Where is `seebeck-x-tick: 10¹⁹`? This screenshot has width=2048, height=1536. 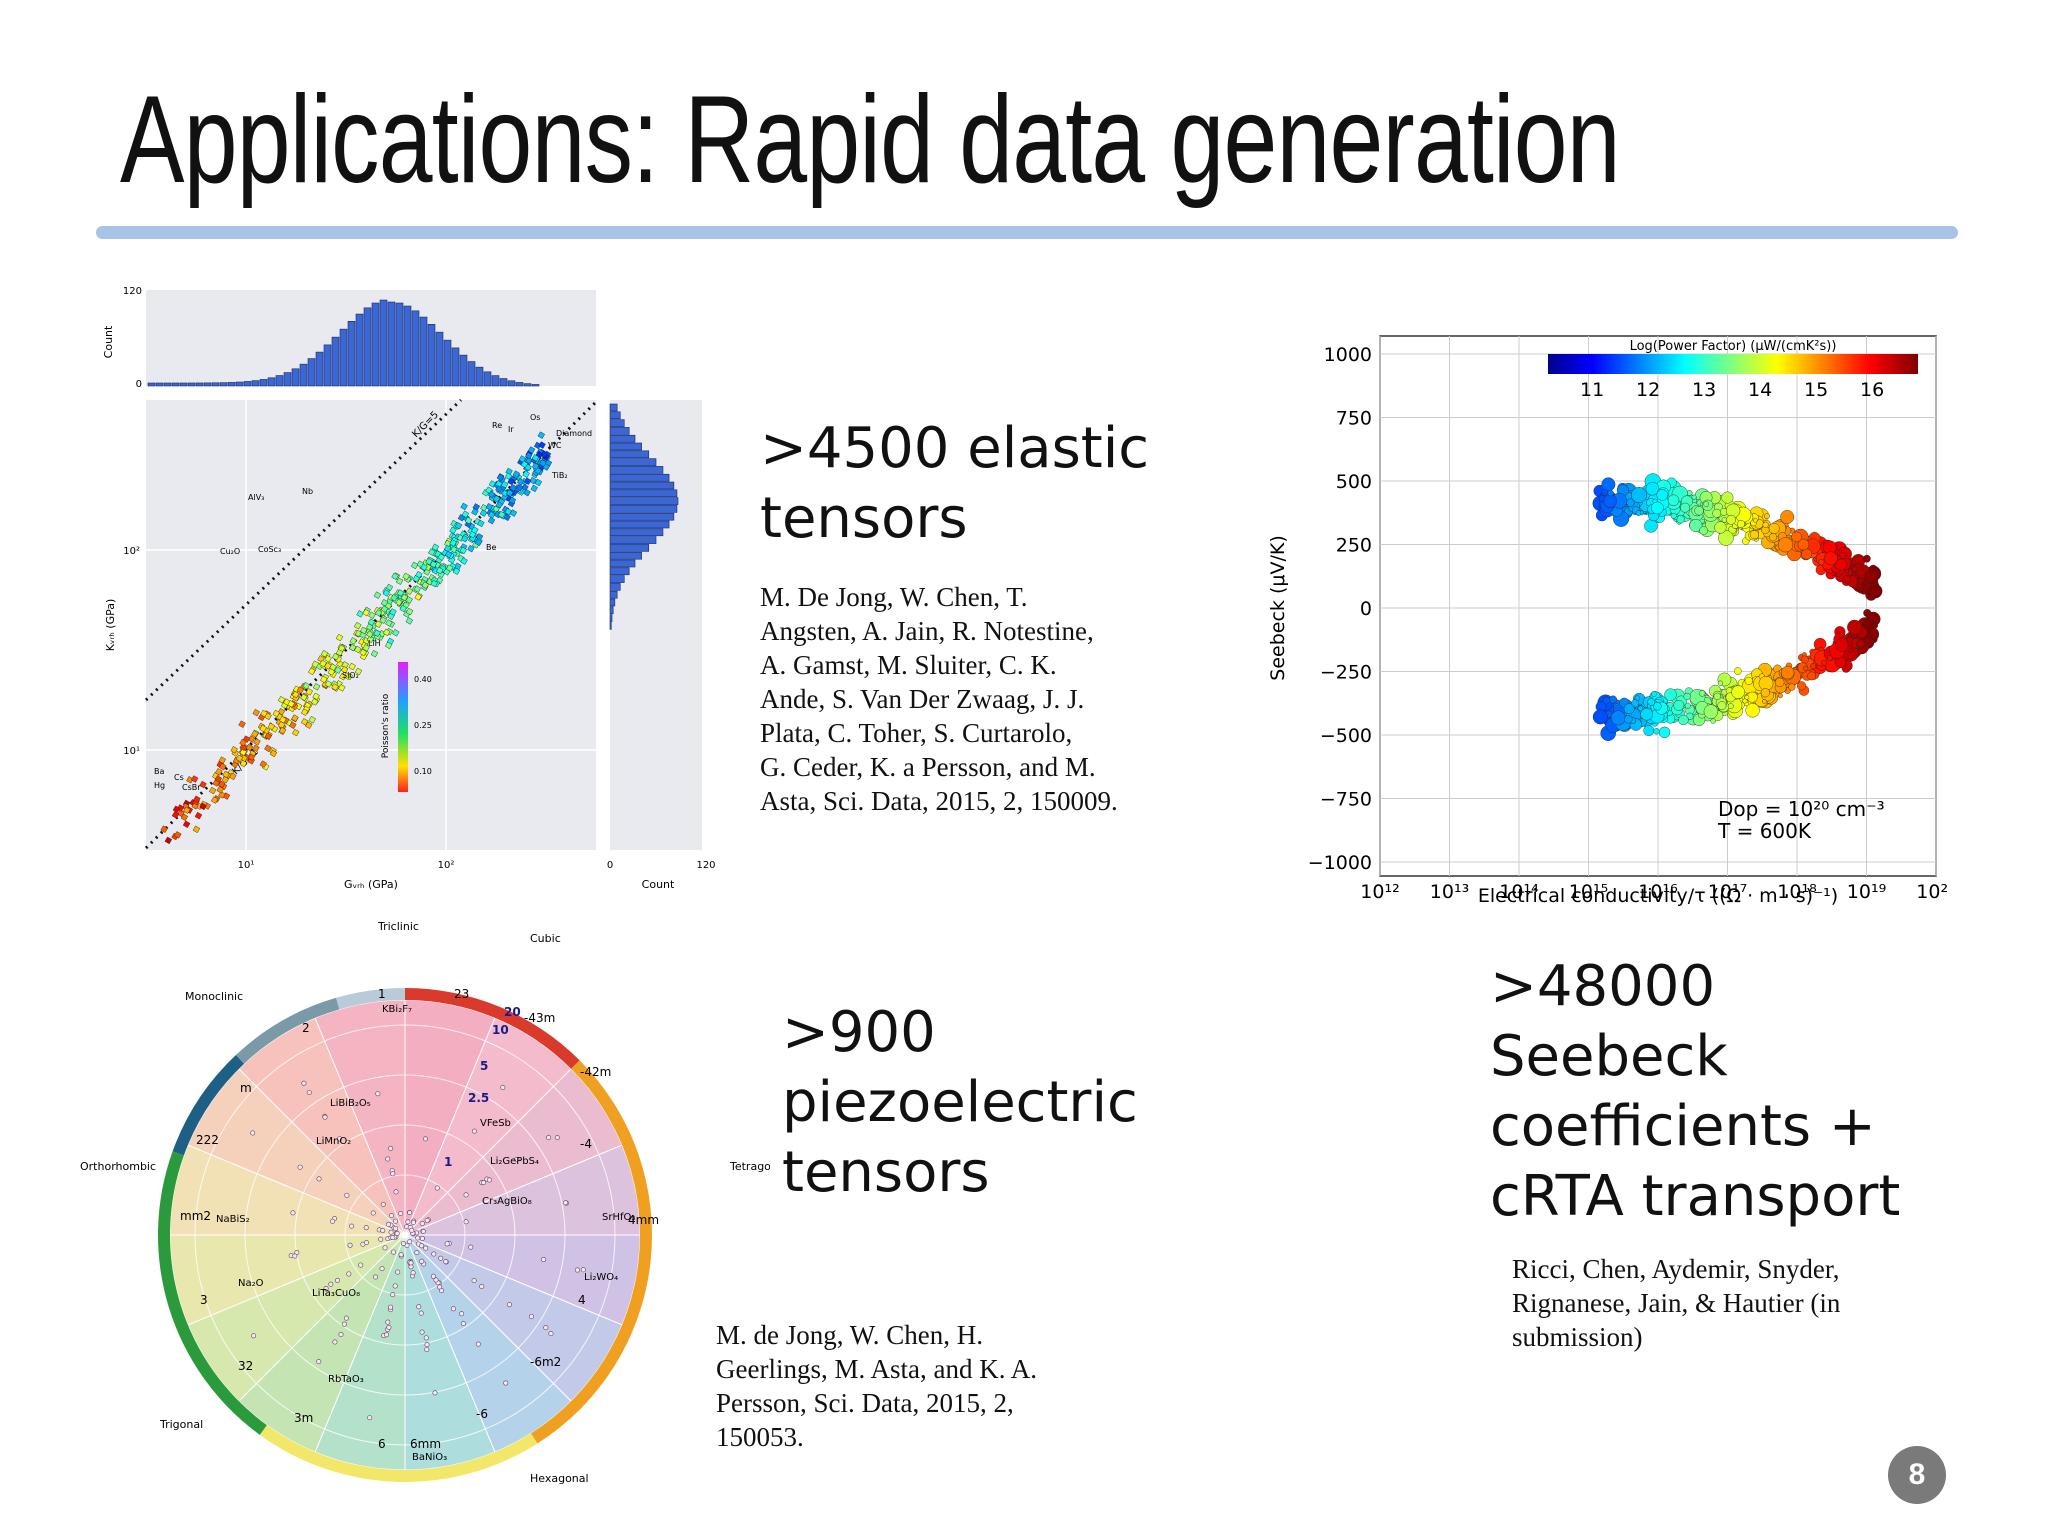
seebeck-x-tick: 10¹⁹ is located at coordinates (1866, 892).